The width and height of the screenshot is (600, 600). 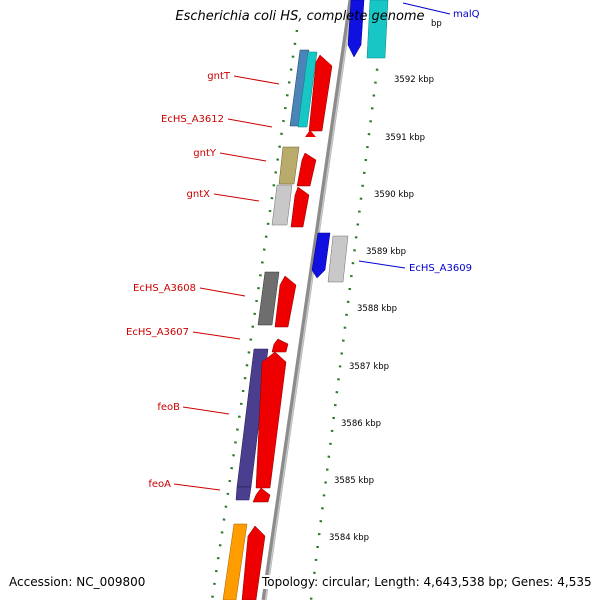 What do you see at coordinates (250, 123) in the screenshot?
I see `leader-A3612` at bounding box center [250, 123].